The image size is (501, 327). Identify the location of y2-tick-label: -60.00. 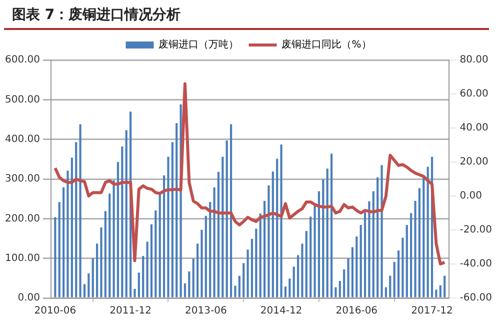
(476, 298).